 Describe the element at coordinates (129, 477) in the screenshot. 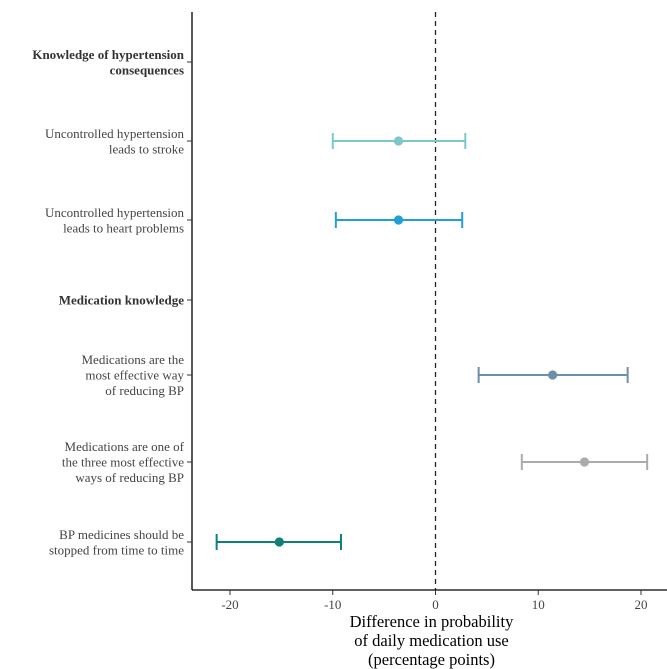

I see `row-label: ways of reducing BP` at that location.